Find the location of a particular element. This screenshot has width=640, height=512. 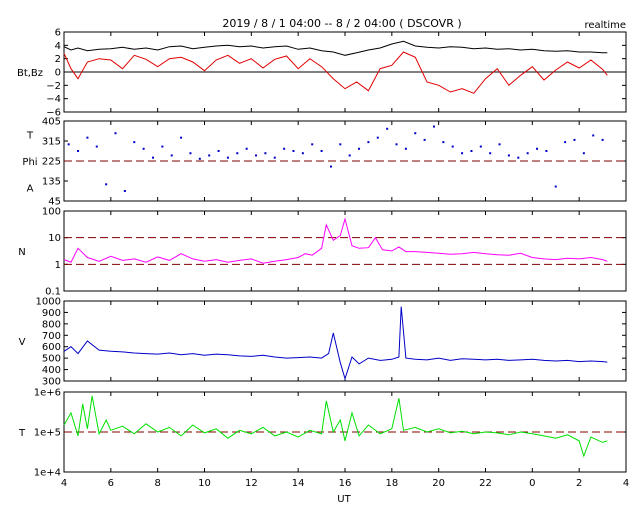

y-tick-label: 315 is located at coordinates (51, 142).